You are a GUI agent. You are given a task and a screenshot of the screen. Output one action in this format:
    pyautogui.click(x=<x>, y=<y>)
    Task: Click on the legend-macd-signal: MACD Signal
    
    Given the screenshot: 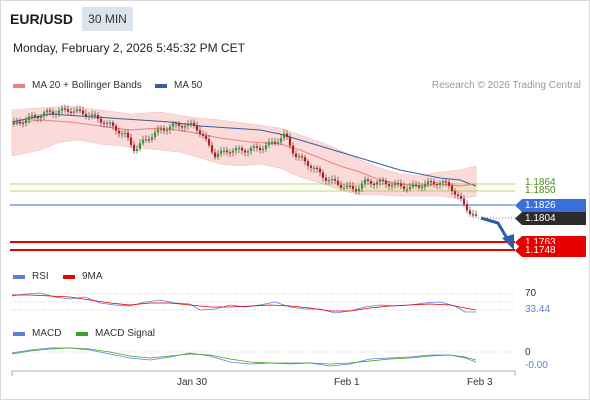 What is the action you would take?
    pyautogui.click(x=115, y=333)
    